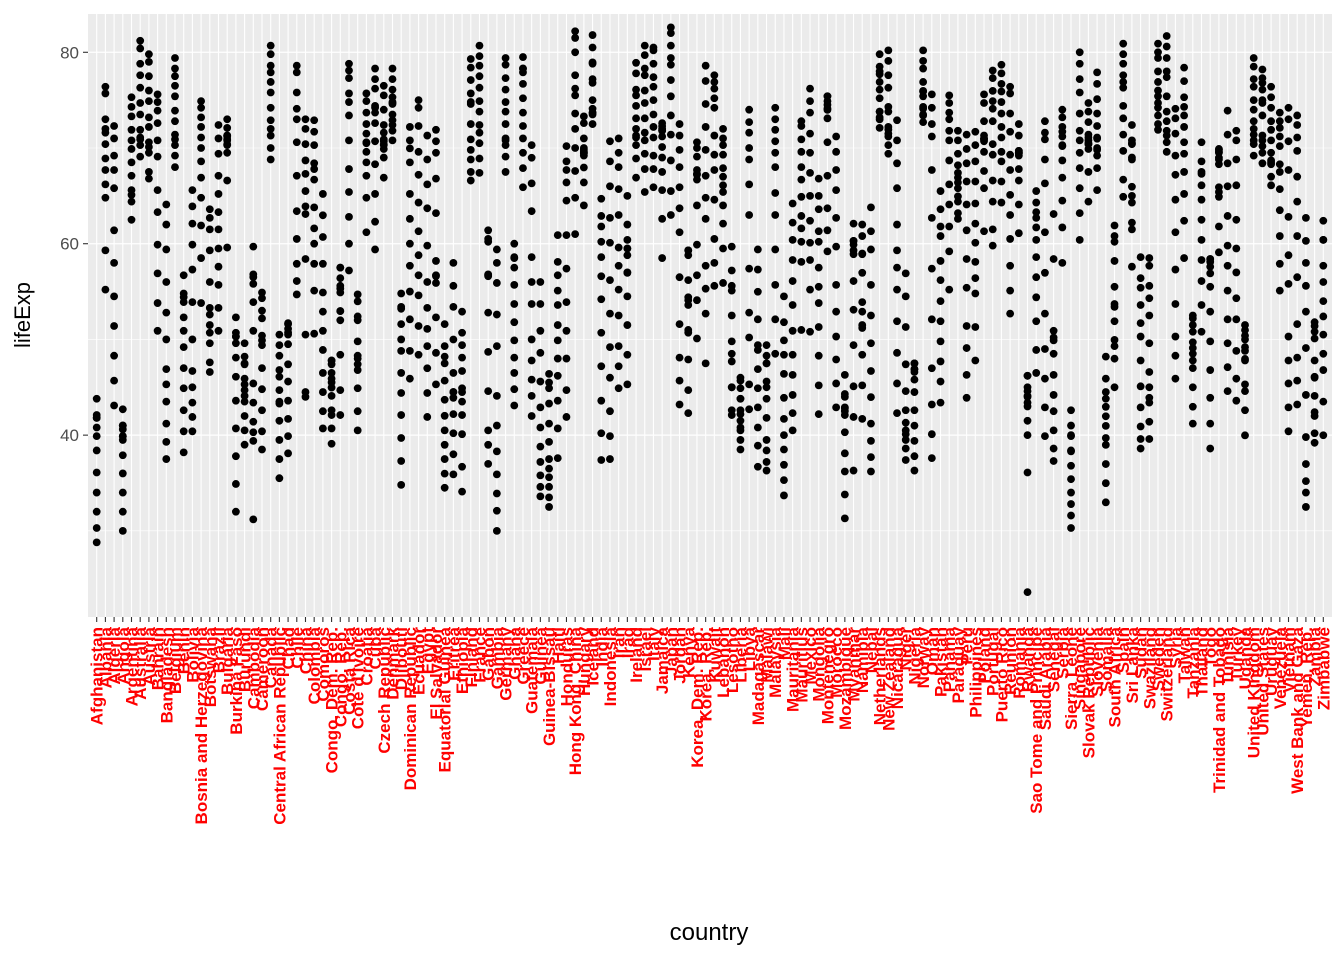 The width and height of the screenshot is (1344, 960). What do you see at coordinates (279, 726) in the screenshot?
I see `x-tick-label: Central African Republic` at bounding box center [279, 726].